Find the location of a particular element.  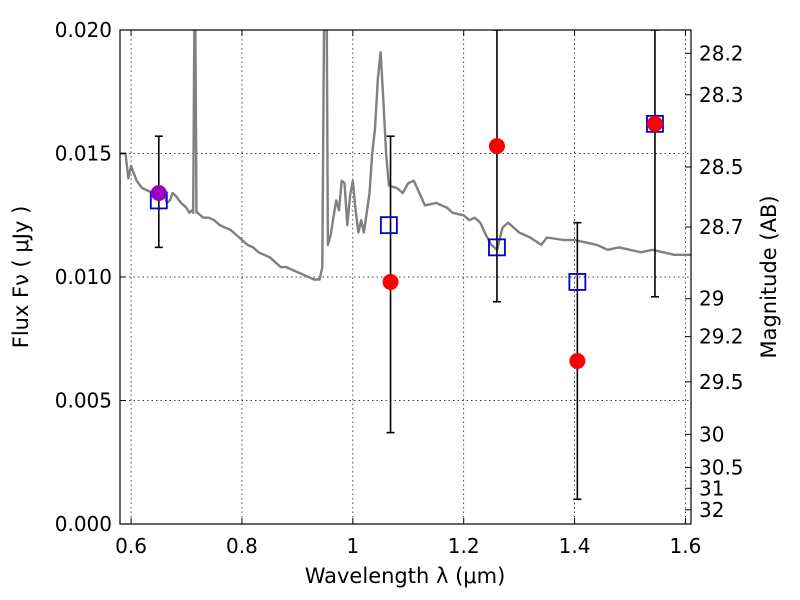

y2-tick-label: 28.2 is located at coordinates (721, 53).